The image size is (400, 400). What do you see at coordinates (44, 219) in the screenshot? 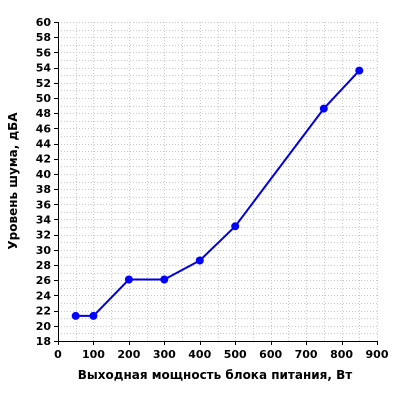
I see `y-tick-label: 34` at bounding box center [44, 219].